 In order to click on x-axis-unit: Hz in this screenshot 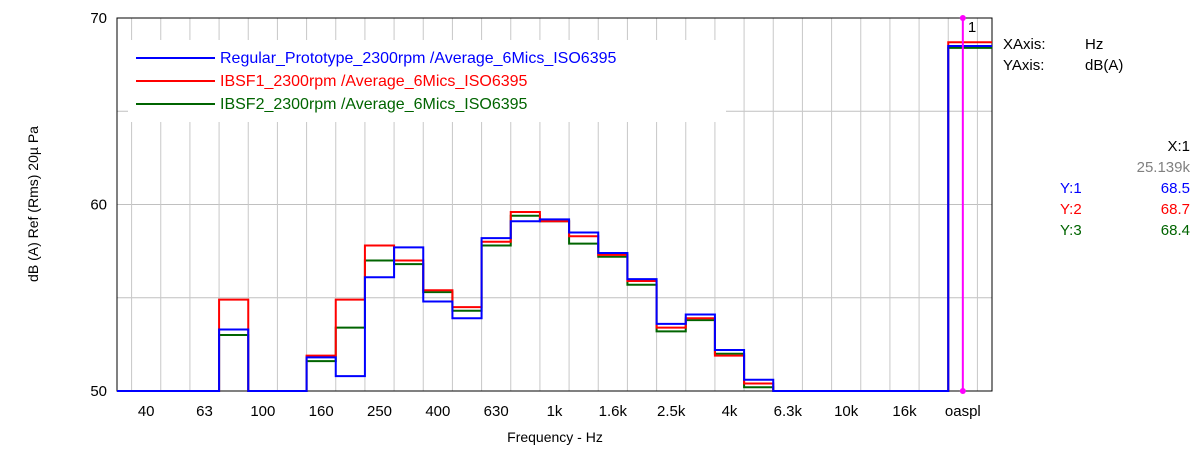, I will do `click(1094, 44)`.